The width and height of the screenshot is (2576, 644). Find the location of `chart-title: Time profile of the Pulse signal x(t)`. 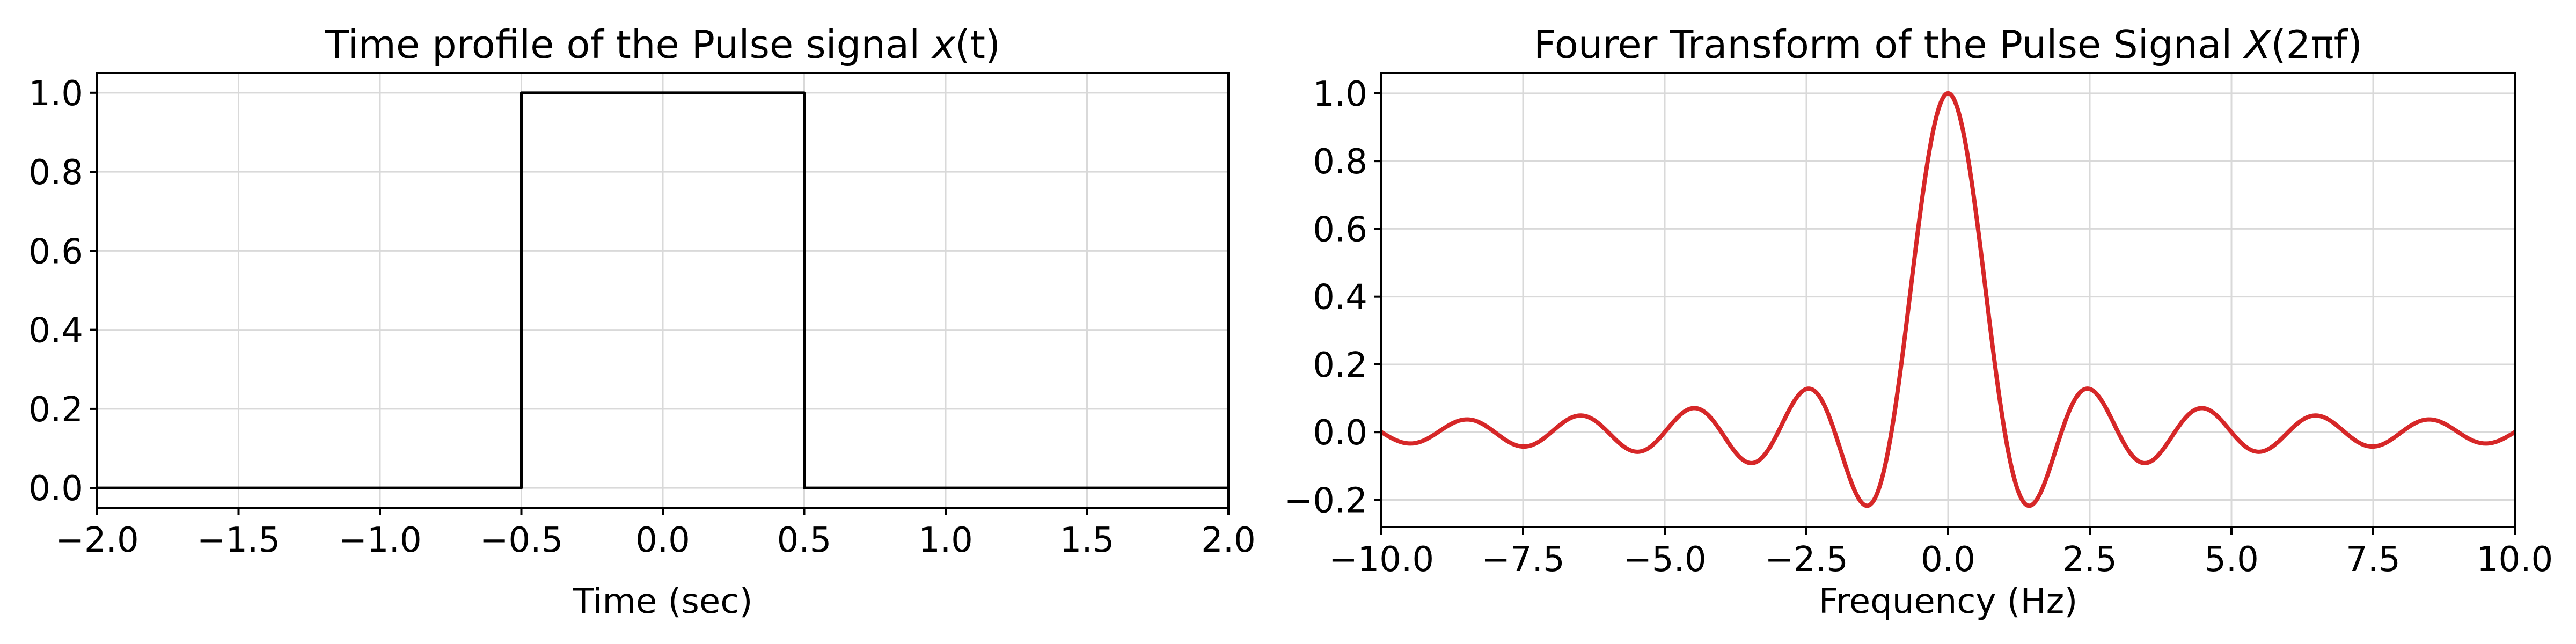

chart-title: Time profile of the Pulse signal x(t) is located at coordinates (662, 44).